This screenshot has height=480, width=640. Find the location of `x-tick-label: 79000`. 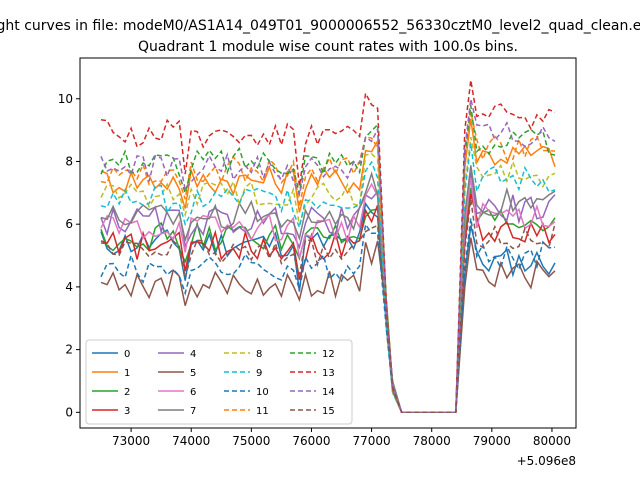

x-tick-label: 79000 is located at coordinates (492, 441).